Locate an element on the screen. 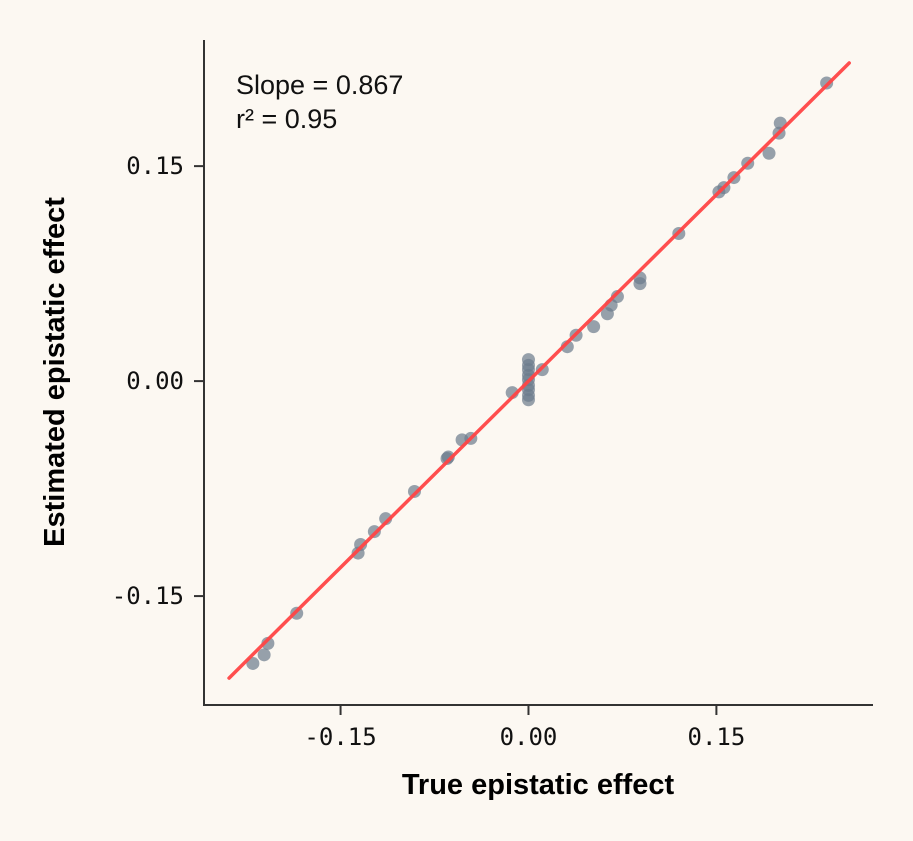 Image resolution: width=913 pixels, height=841 pixels. r2-annotation: r² = 0.95 is located at coordinates (286, 119).